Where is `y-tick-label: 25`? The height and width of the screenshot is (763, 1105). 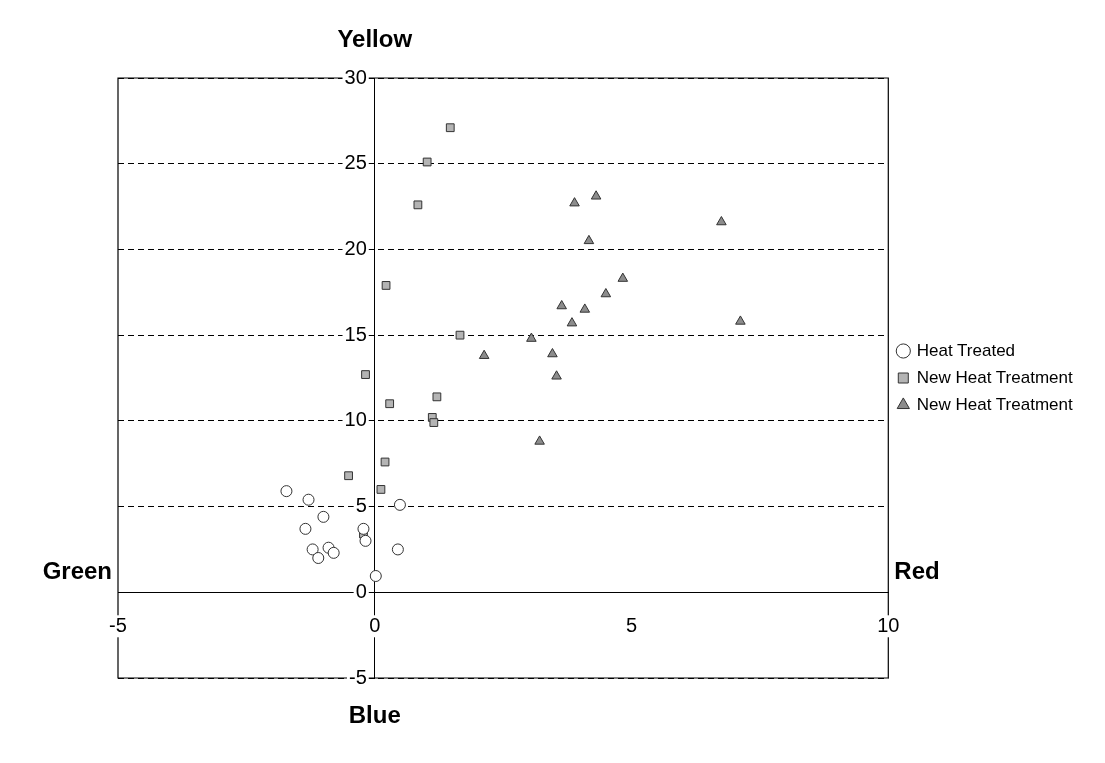 y-tick-label: 25 is located at coordinates (355, 162).